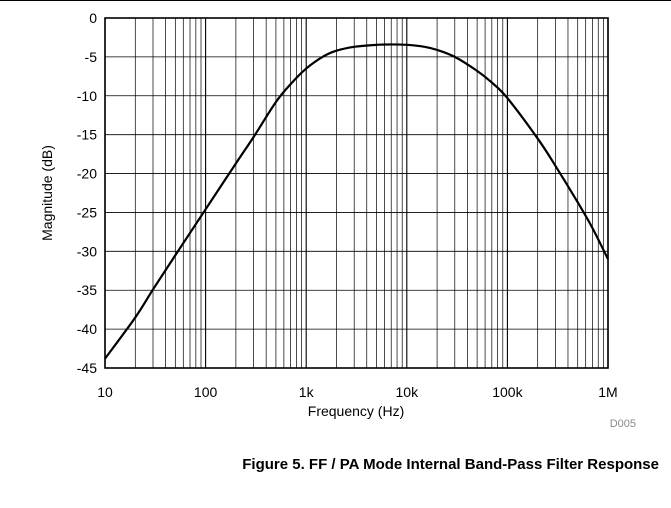 Image resolution: width=671 pixels, height=508 pixels. Describe the element at coordinates (87, 329) in the screenshot. I see `y-tick-label: -40` at that location.